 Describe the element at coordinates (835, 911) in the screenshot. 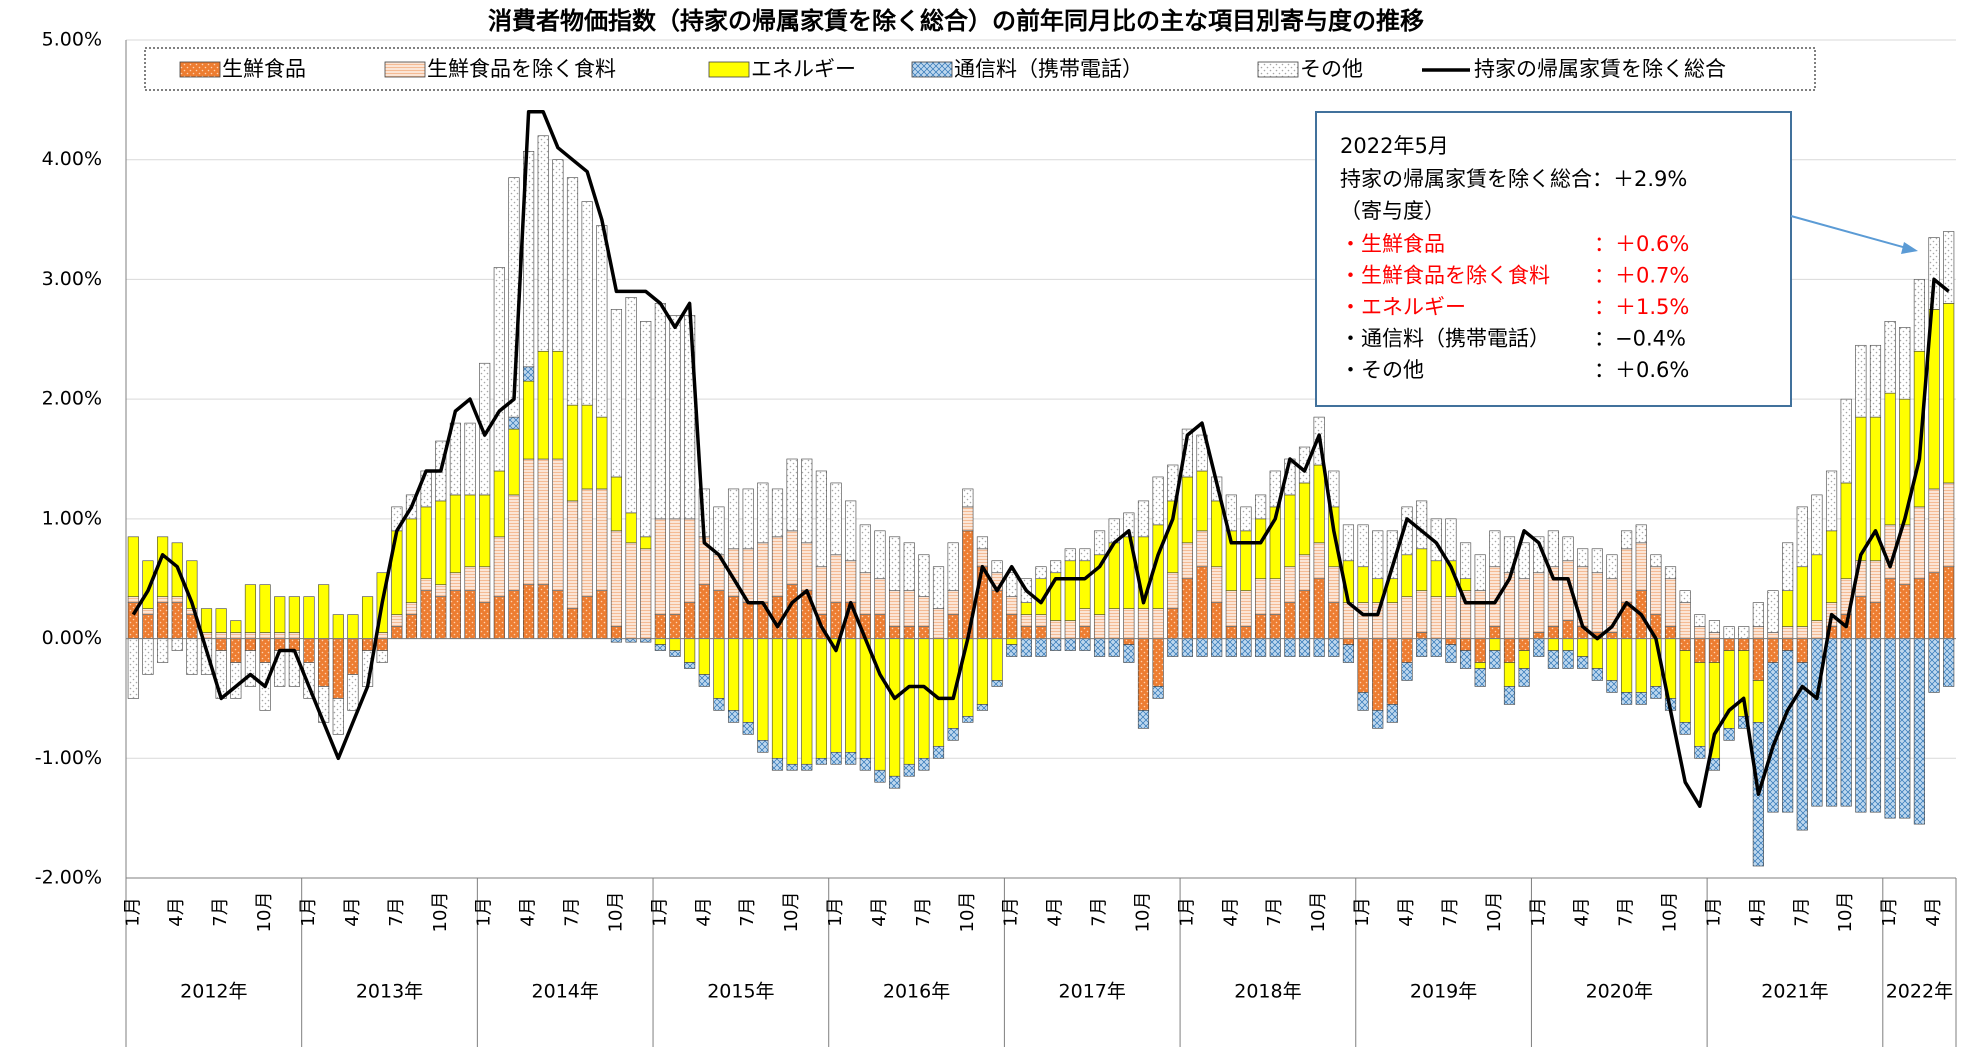

I see `x-tick-label: 1月` at that location.